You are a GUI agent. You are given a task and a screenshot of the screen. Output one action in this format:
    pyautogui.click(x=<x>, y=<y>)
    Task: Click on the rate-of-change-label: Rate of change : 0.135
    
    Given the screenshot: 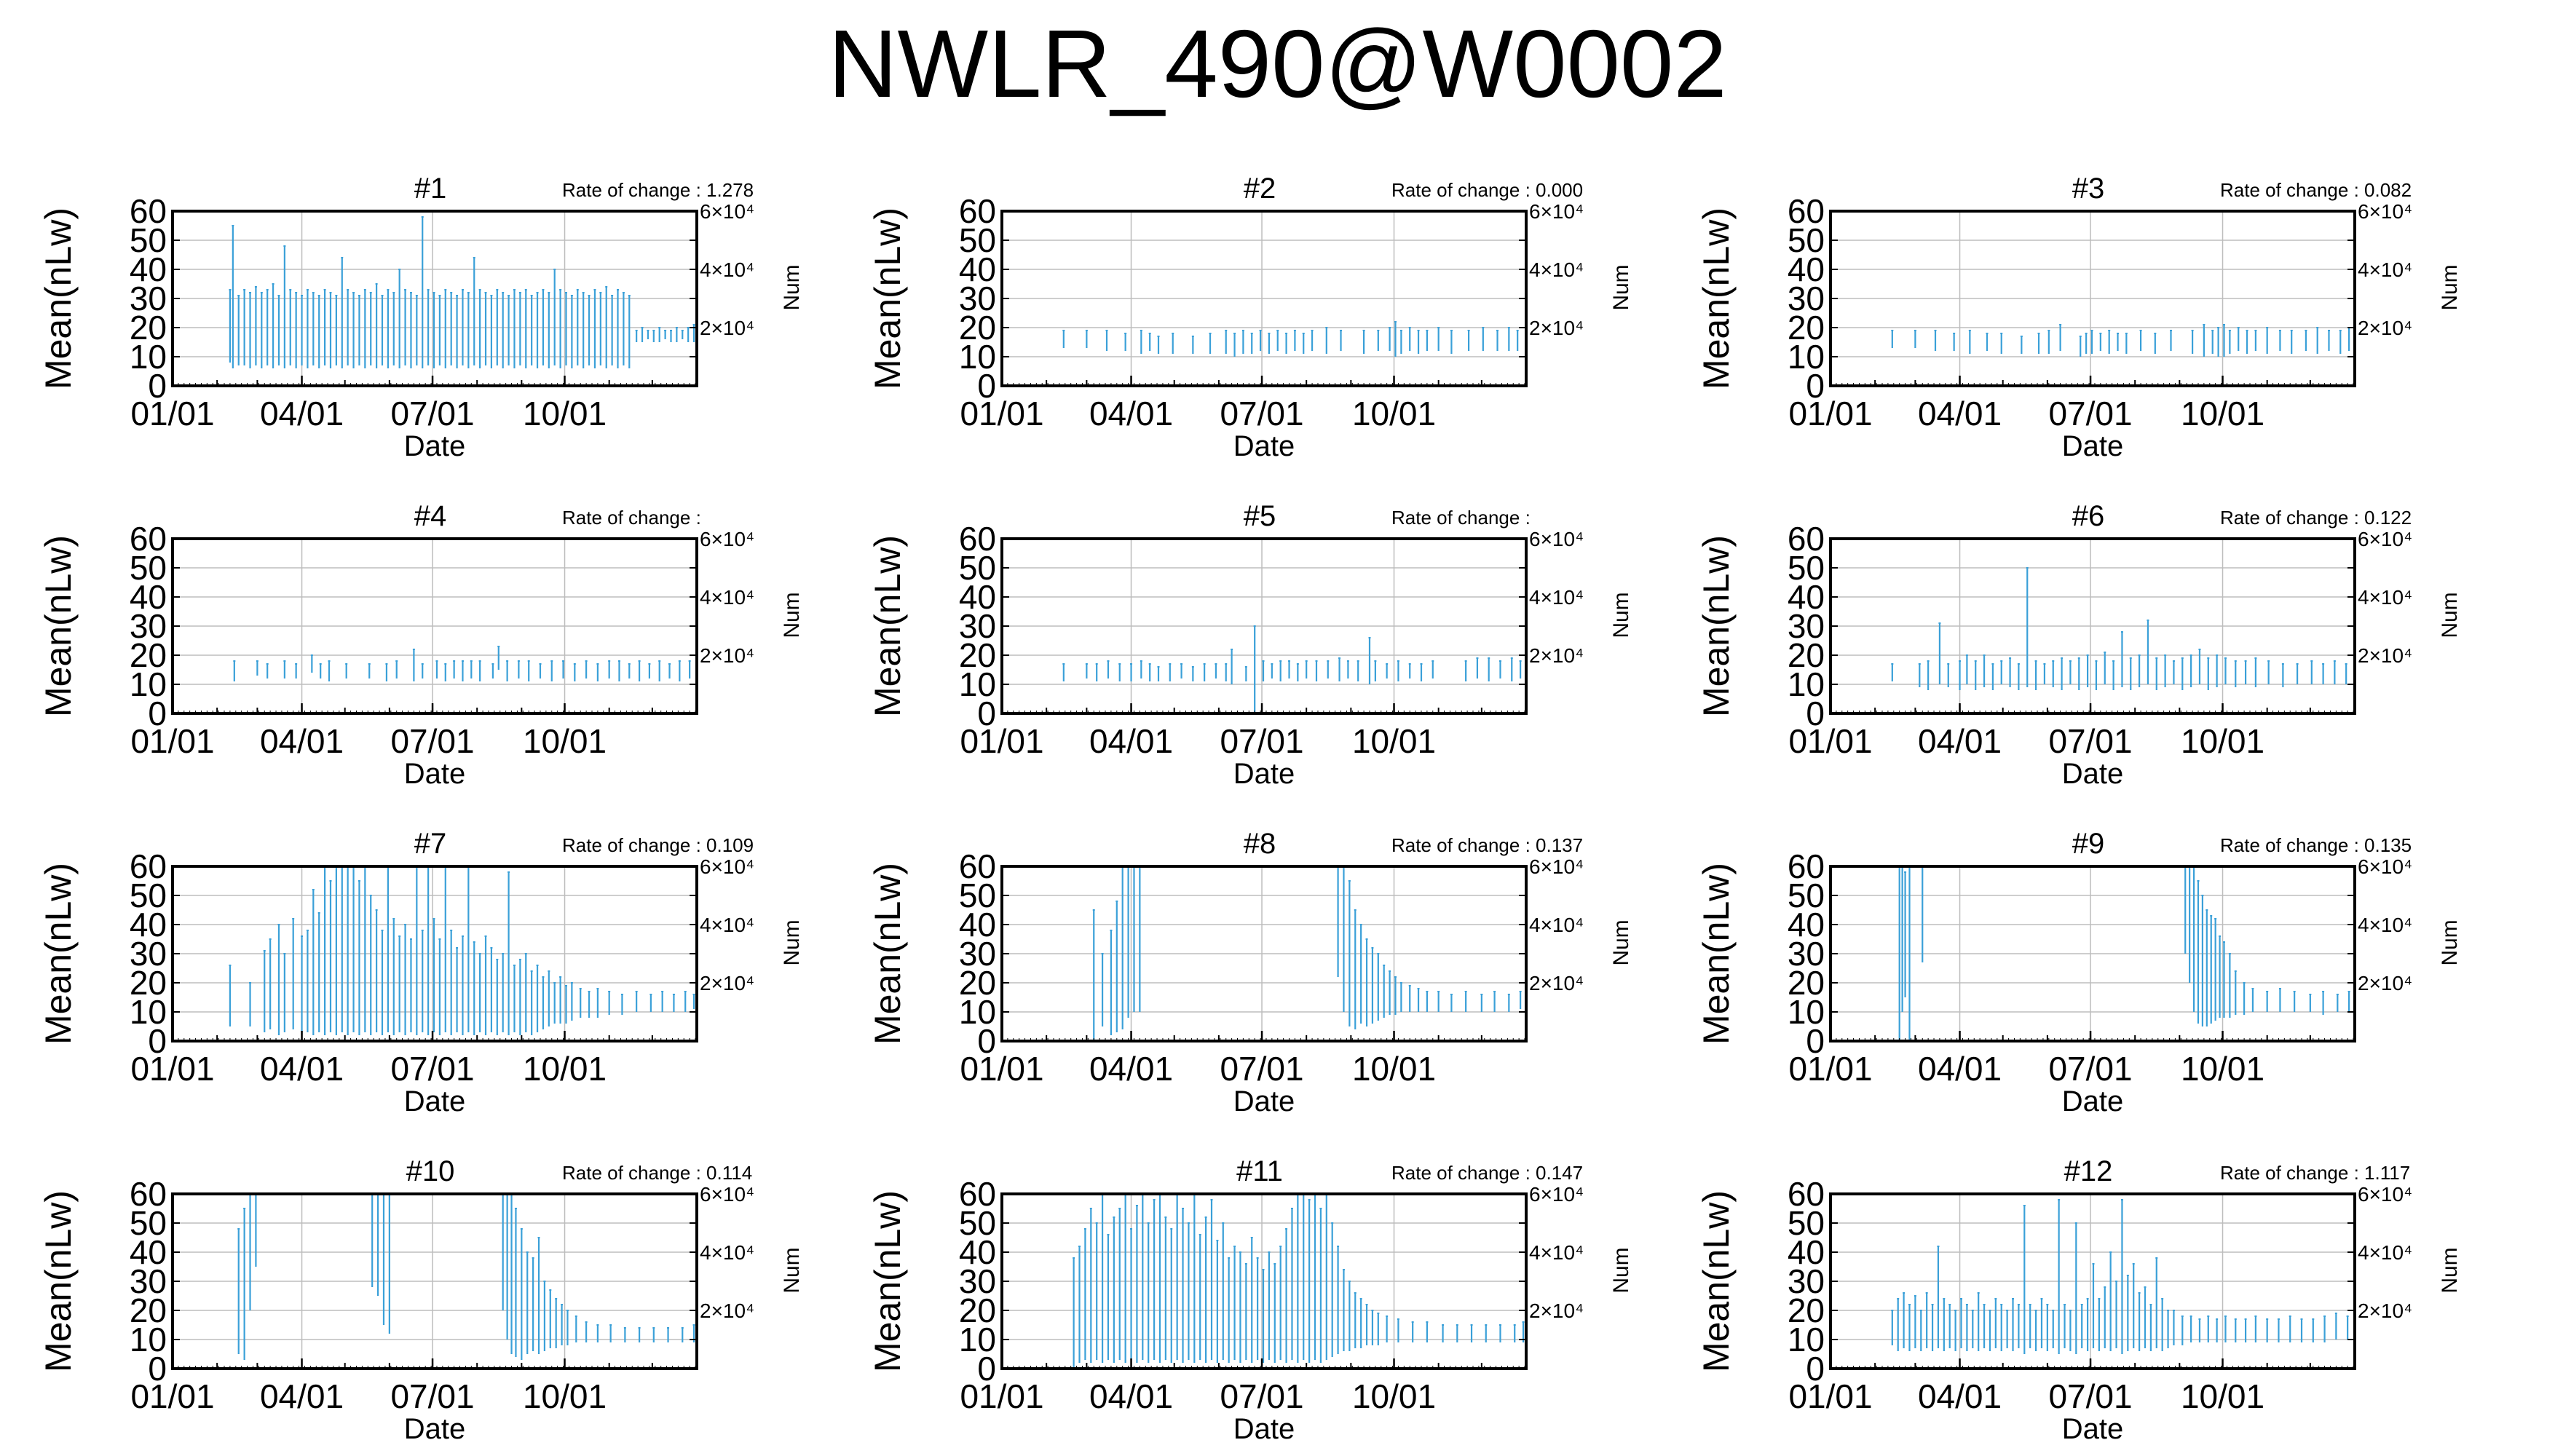 What is the action you would take?
    pyautogui.click(x=2316, y=845)
    